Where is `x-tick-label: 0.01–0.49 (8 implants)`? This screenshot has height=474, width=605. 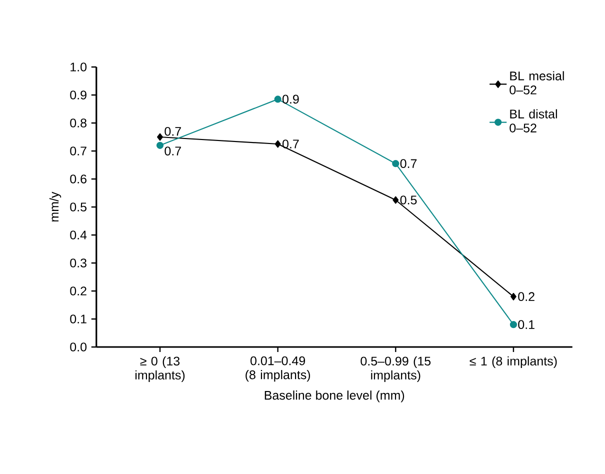
x-tick-label: 0.01–0.49 (8 implants) is located at coordinates (278, 369).